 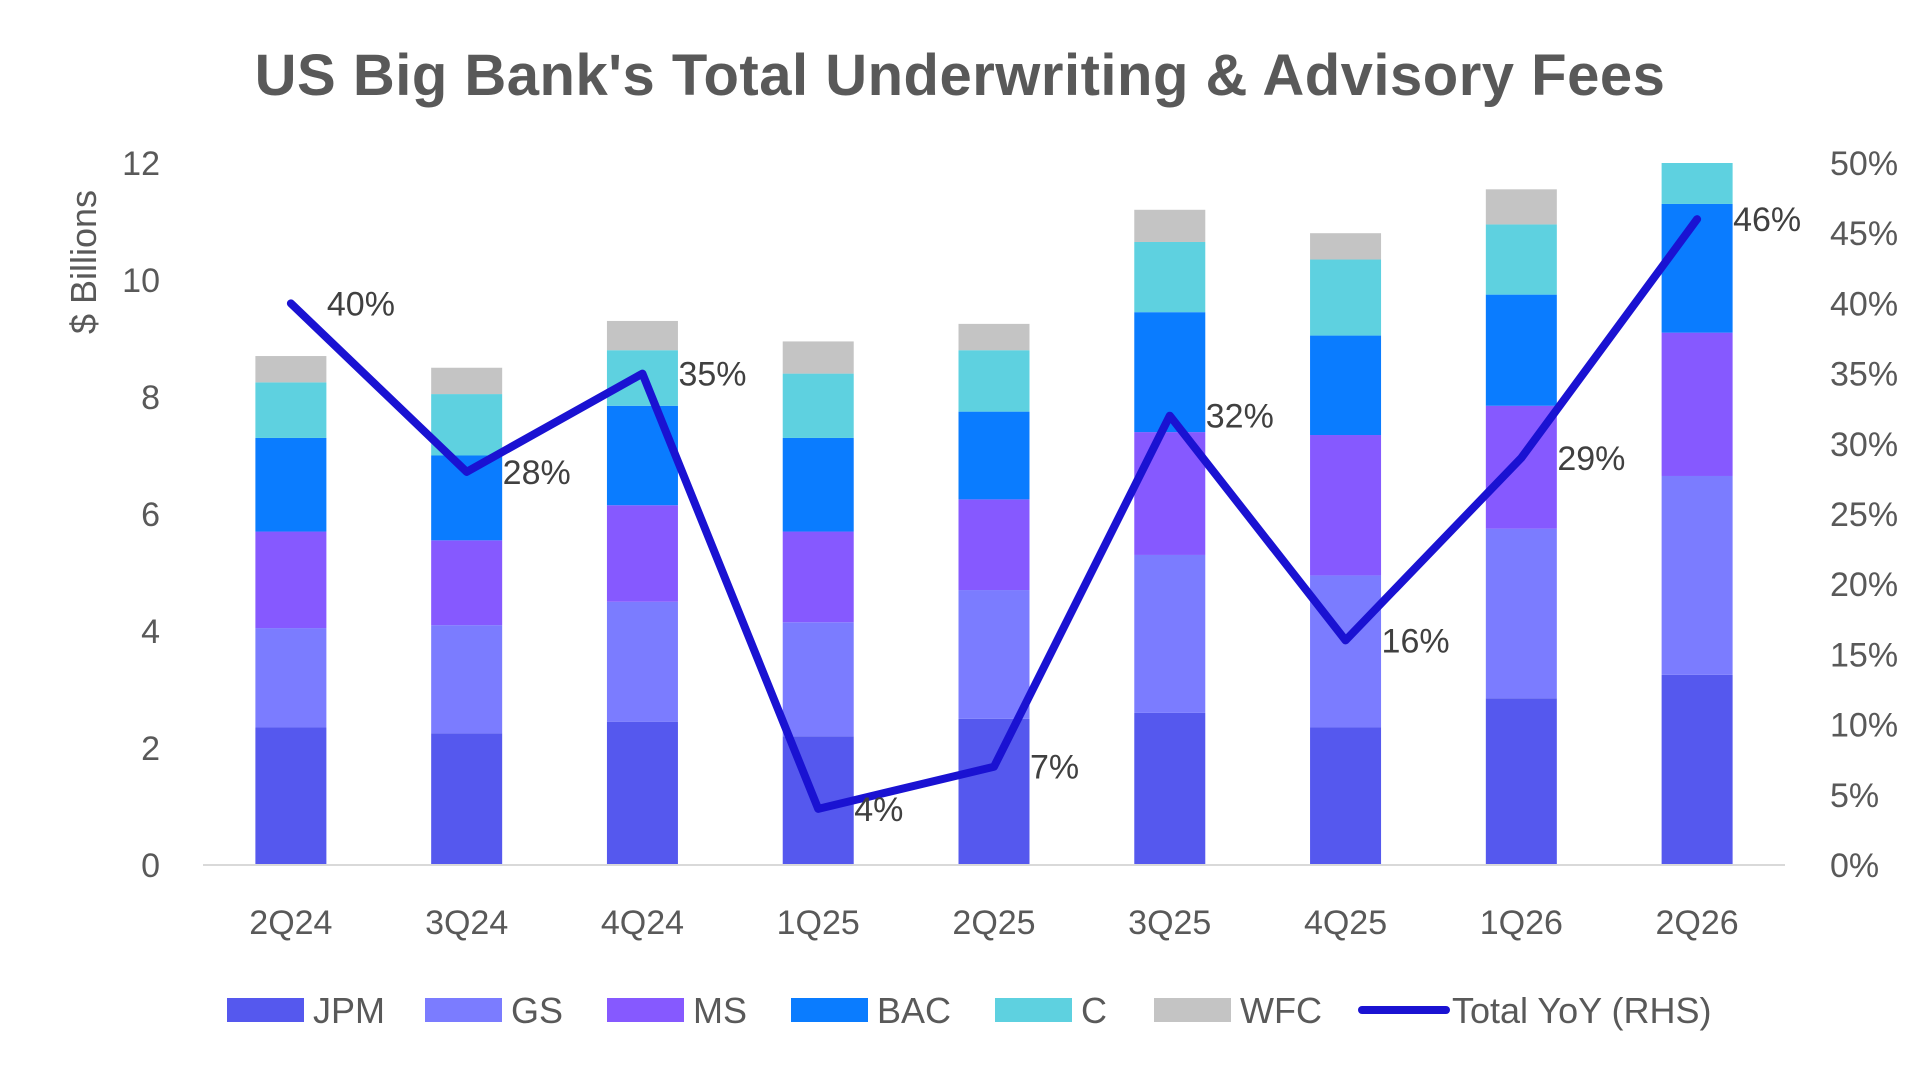 I want to click on bar-jpm-3q24, so click(x=467, y=799).